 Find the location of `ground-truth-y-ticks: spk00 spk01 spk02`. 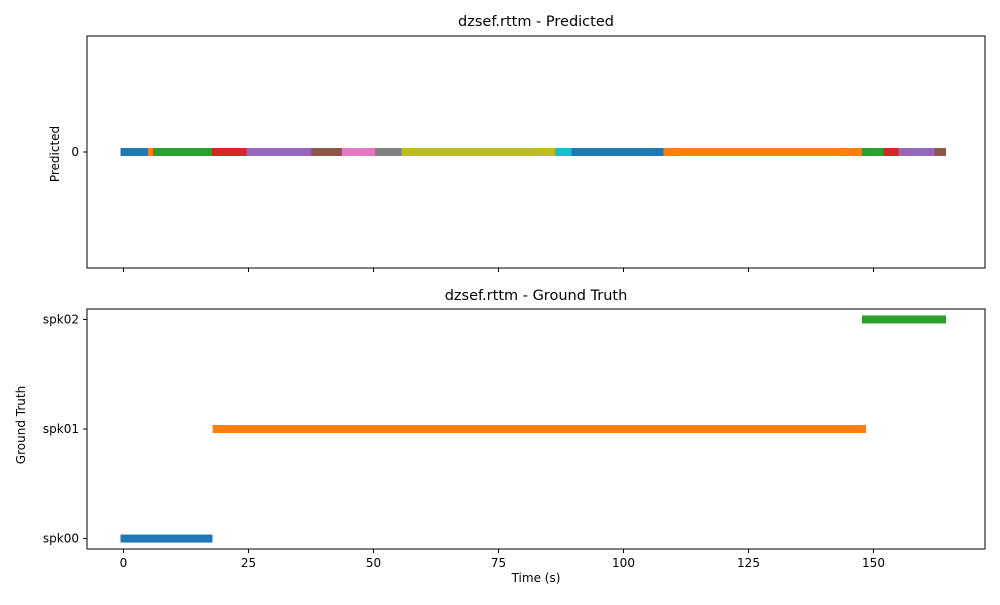

ground-truth-y-ticks: spk00 spk01 spk02 is located at coordinates (65, 429).